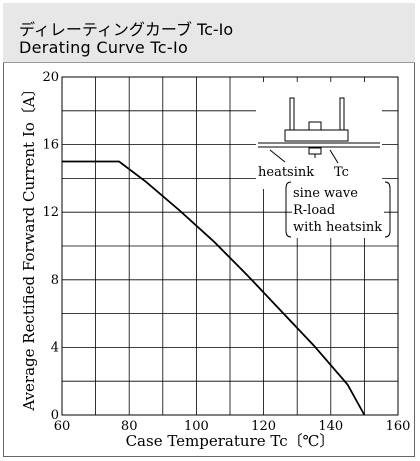  I want to click on x-tick-label: 140, so click(330, 426).